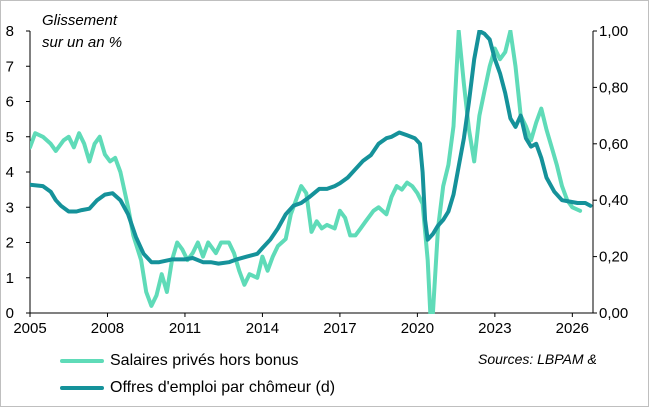 This screenshot has height=407, width=649. I want to click on y-left-tick-label: 2, so click(10, 243).